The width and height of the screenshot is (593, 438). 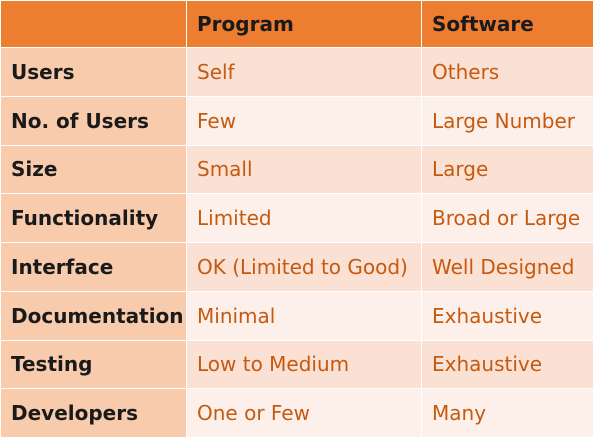 What do you see at coordinates (304, 24) in the screenshot?
I see `header-program: Program` at bounding box center [304, 24].